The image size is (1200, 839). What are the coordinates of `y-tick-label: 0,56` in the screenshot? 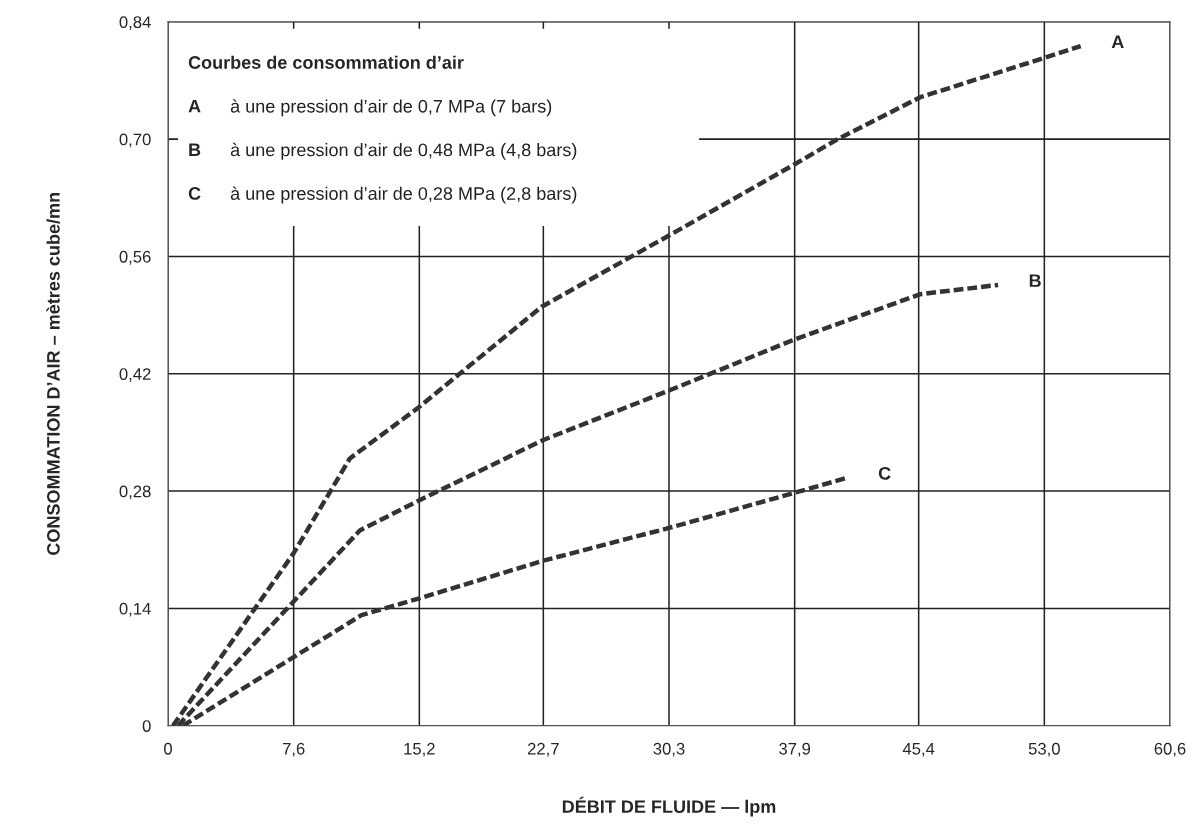 It's located at (135, 257).